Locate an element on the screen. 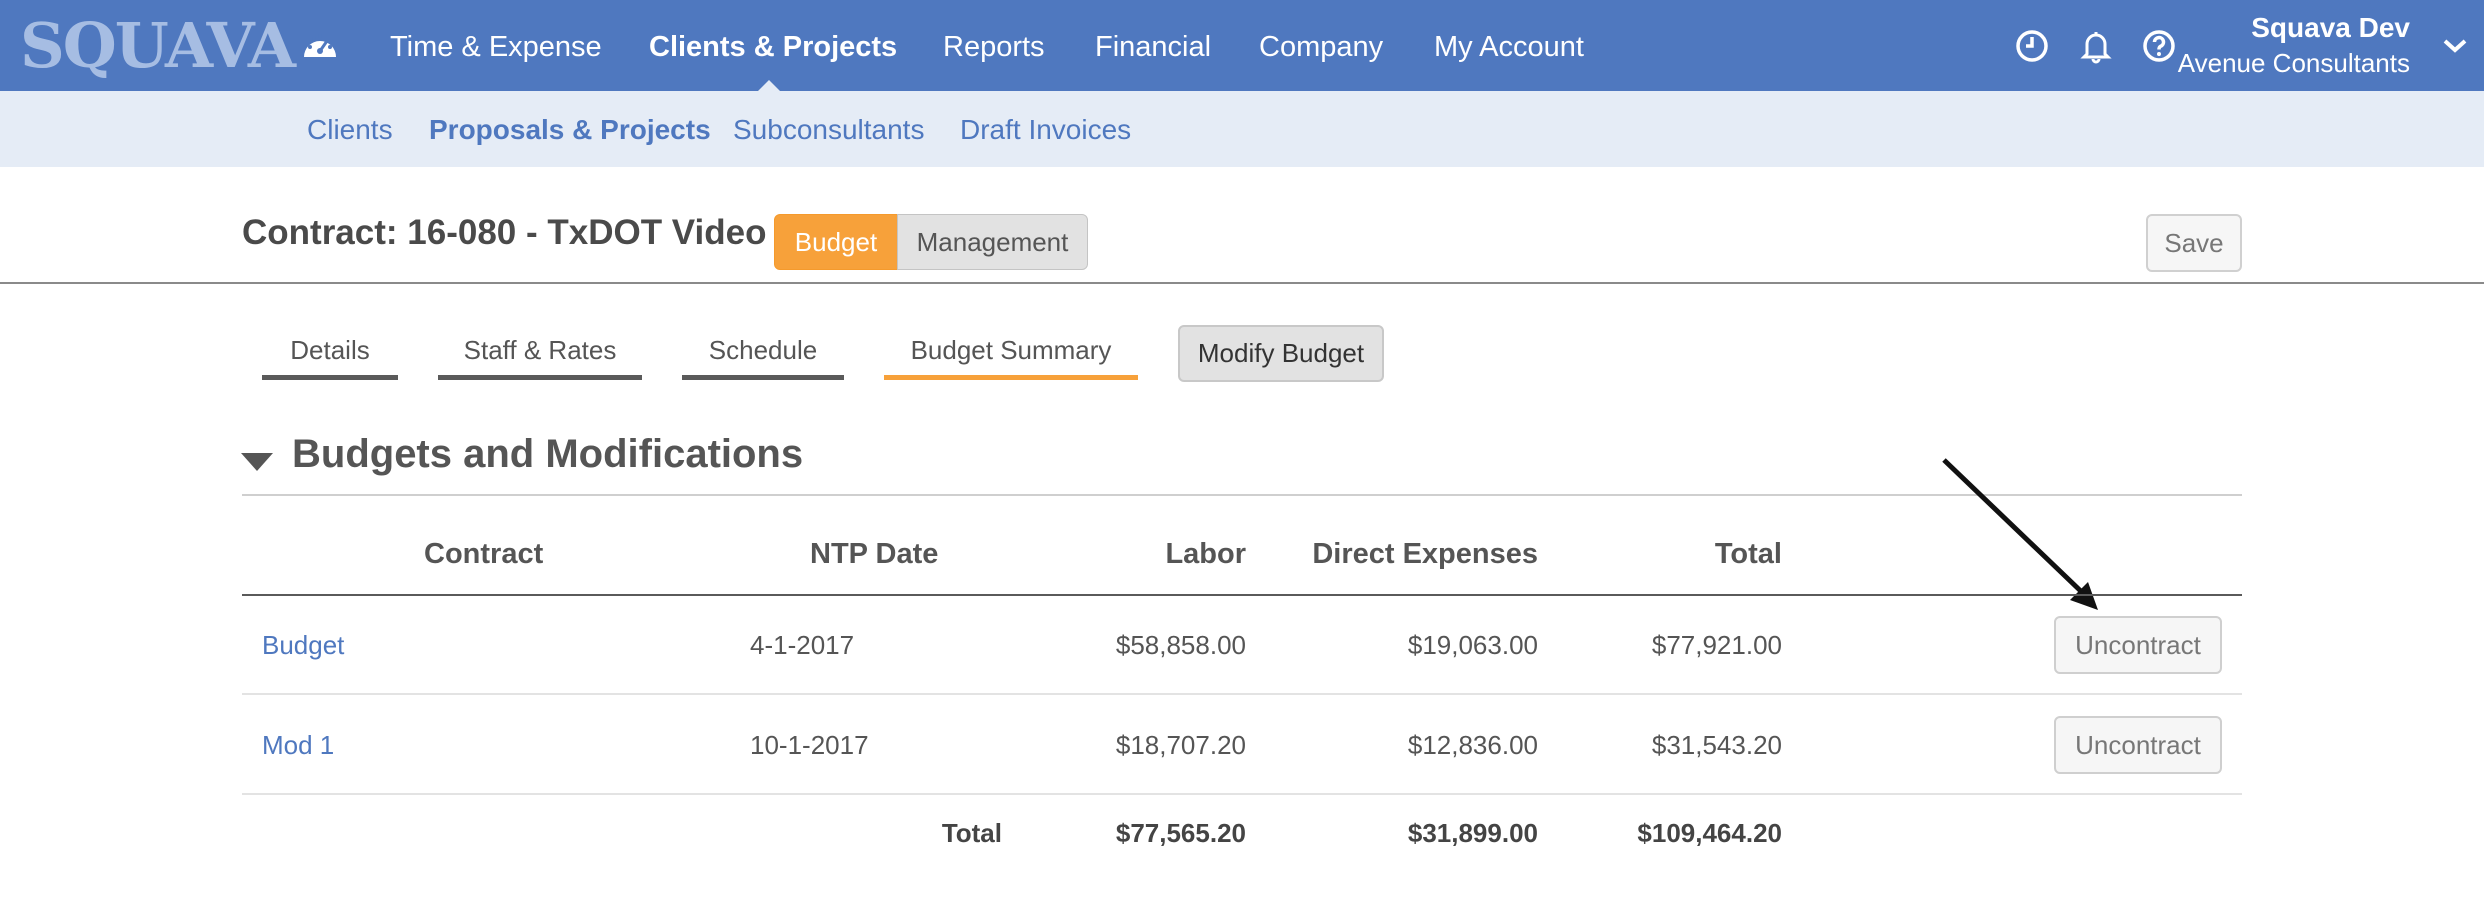  totals-label: Total is located at coordinates (971, 833).